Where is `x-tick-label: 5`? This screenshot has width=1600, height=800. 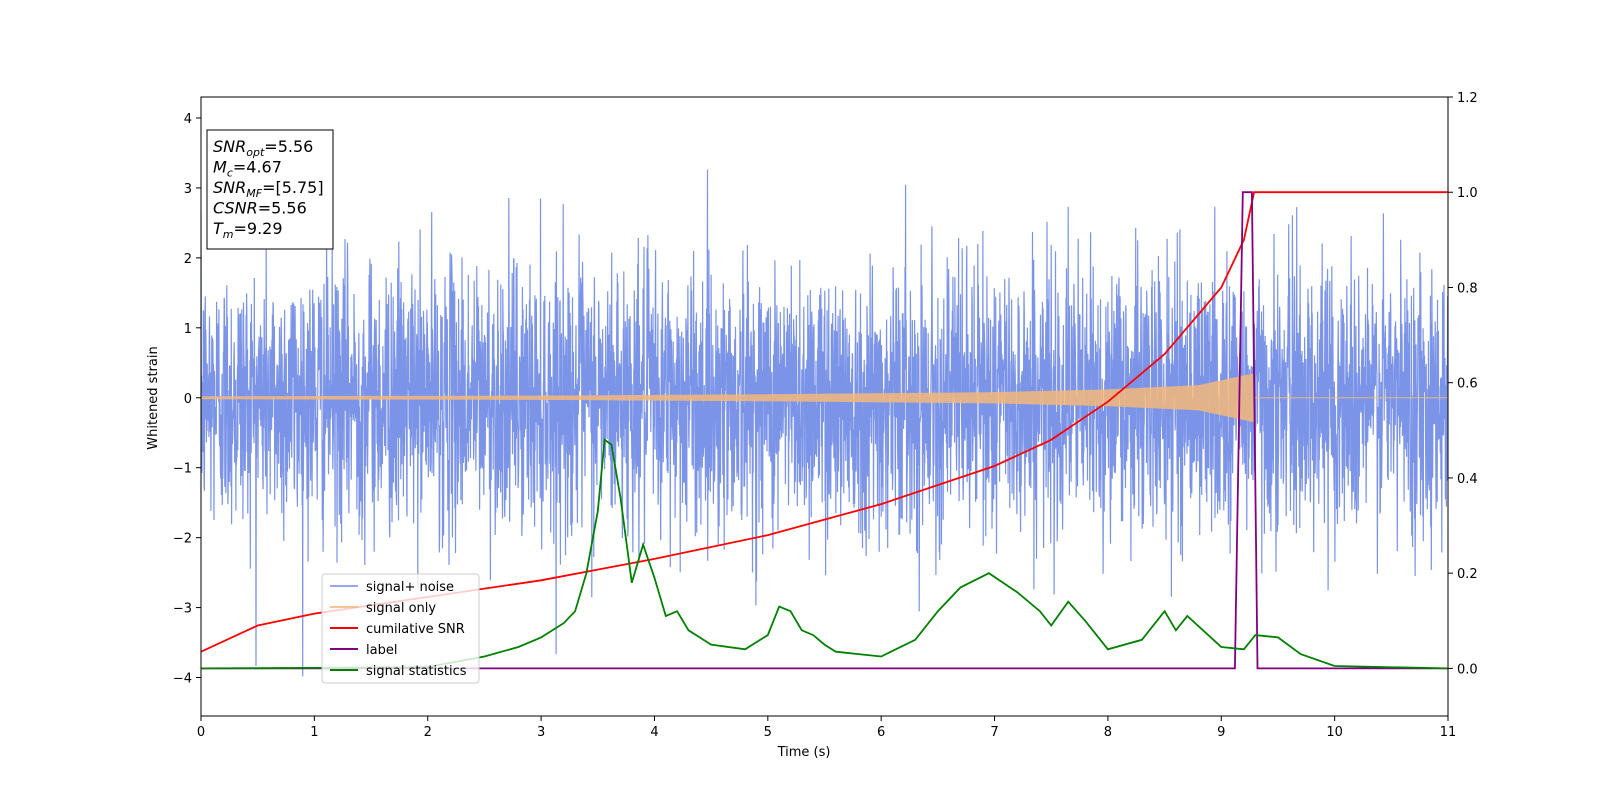 x-tick-label: 5 is located at coordinates (768, 732).